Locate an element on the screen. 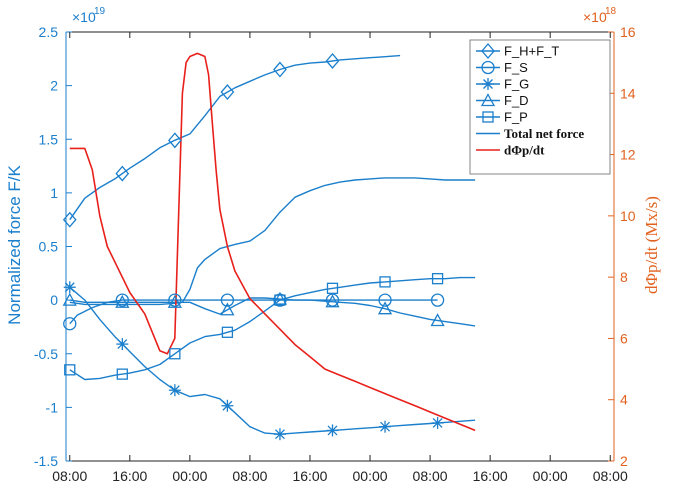 The height and width of the screenshot is (491, 678). y-axis-left-label: Normalized force F/K is located at coordinates (14, 245).